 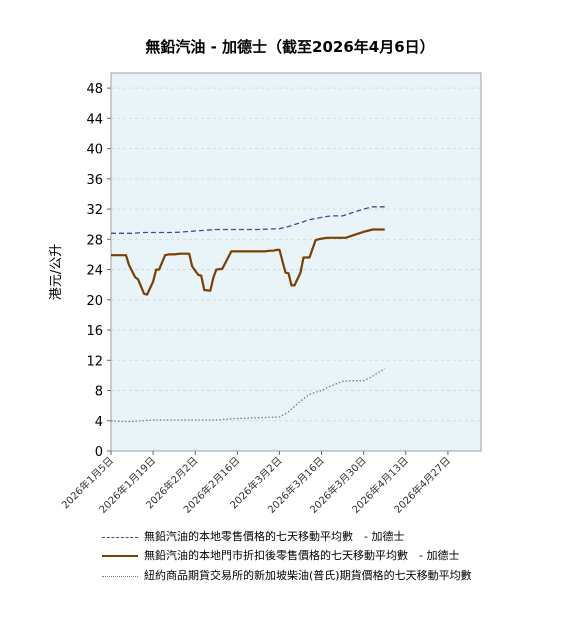 What do you see at coordinates (94, 150) in the screenshot?
I see `y-tick-label: 40` at bounding box center [94, 150].